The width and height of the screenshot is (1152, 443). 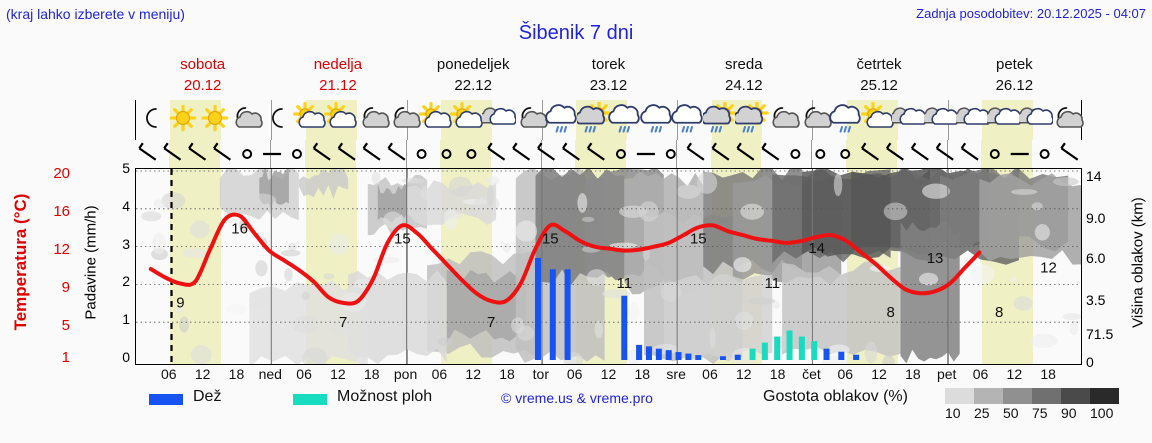 What do you see at coordinates (879, 85) in the screenshot?
I see `day-date: 25.12` at bounding box center [879, 85].